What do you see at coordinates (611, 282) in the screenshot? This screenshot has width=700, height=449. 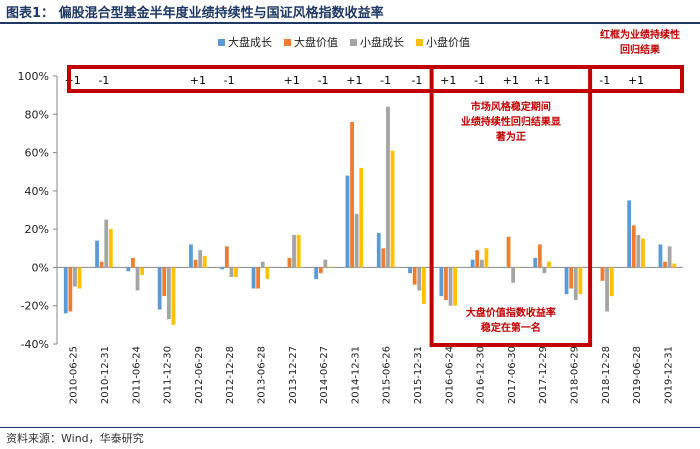 I see `bar-小盘价值-2018-12-28` at bounding box center [611, 282].